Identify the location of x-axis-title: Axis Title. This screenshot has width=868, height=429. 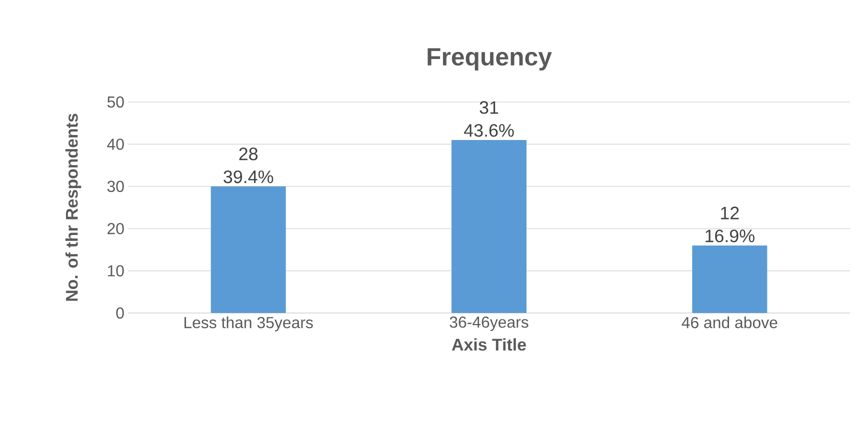
(489, 344).